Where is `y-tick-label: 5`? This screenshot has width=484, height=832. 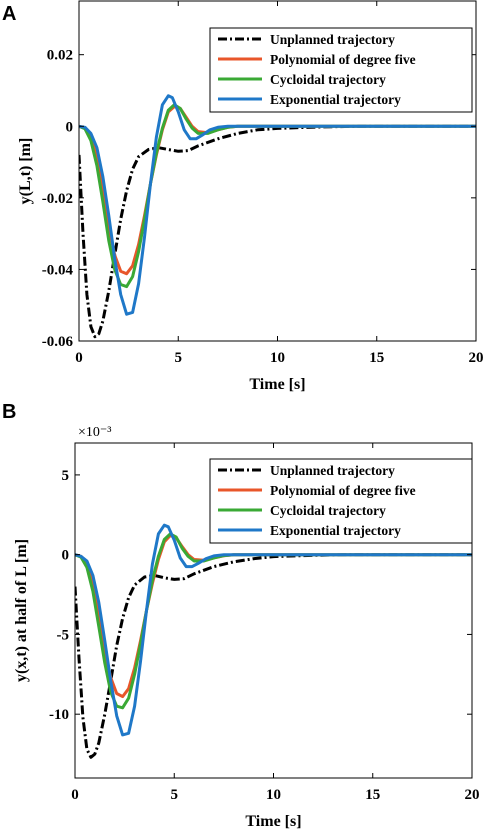
y-tick-label: 5 is located at coordinates (66, 476).